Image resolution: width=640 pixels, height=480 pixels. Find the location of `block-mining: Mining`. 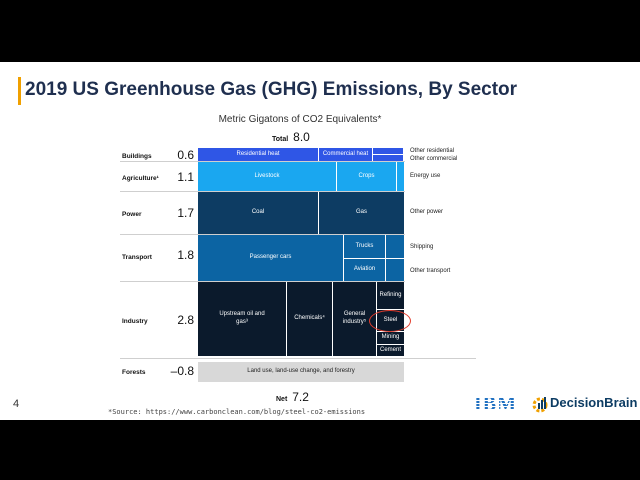

block-mining: Mining is located at coordinates (390, 338).